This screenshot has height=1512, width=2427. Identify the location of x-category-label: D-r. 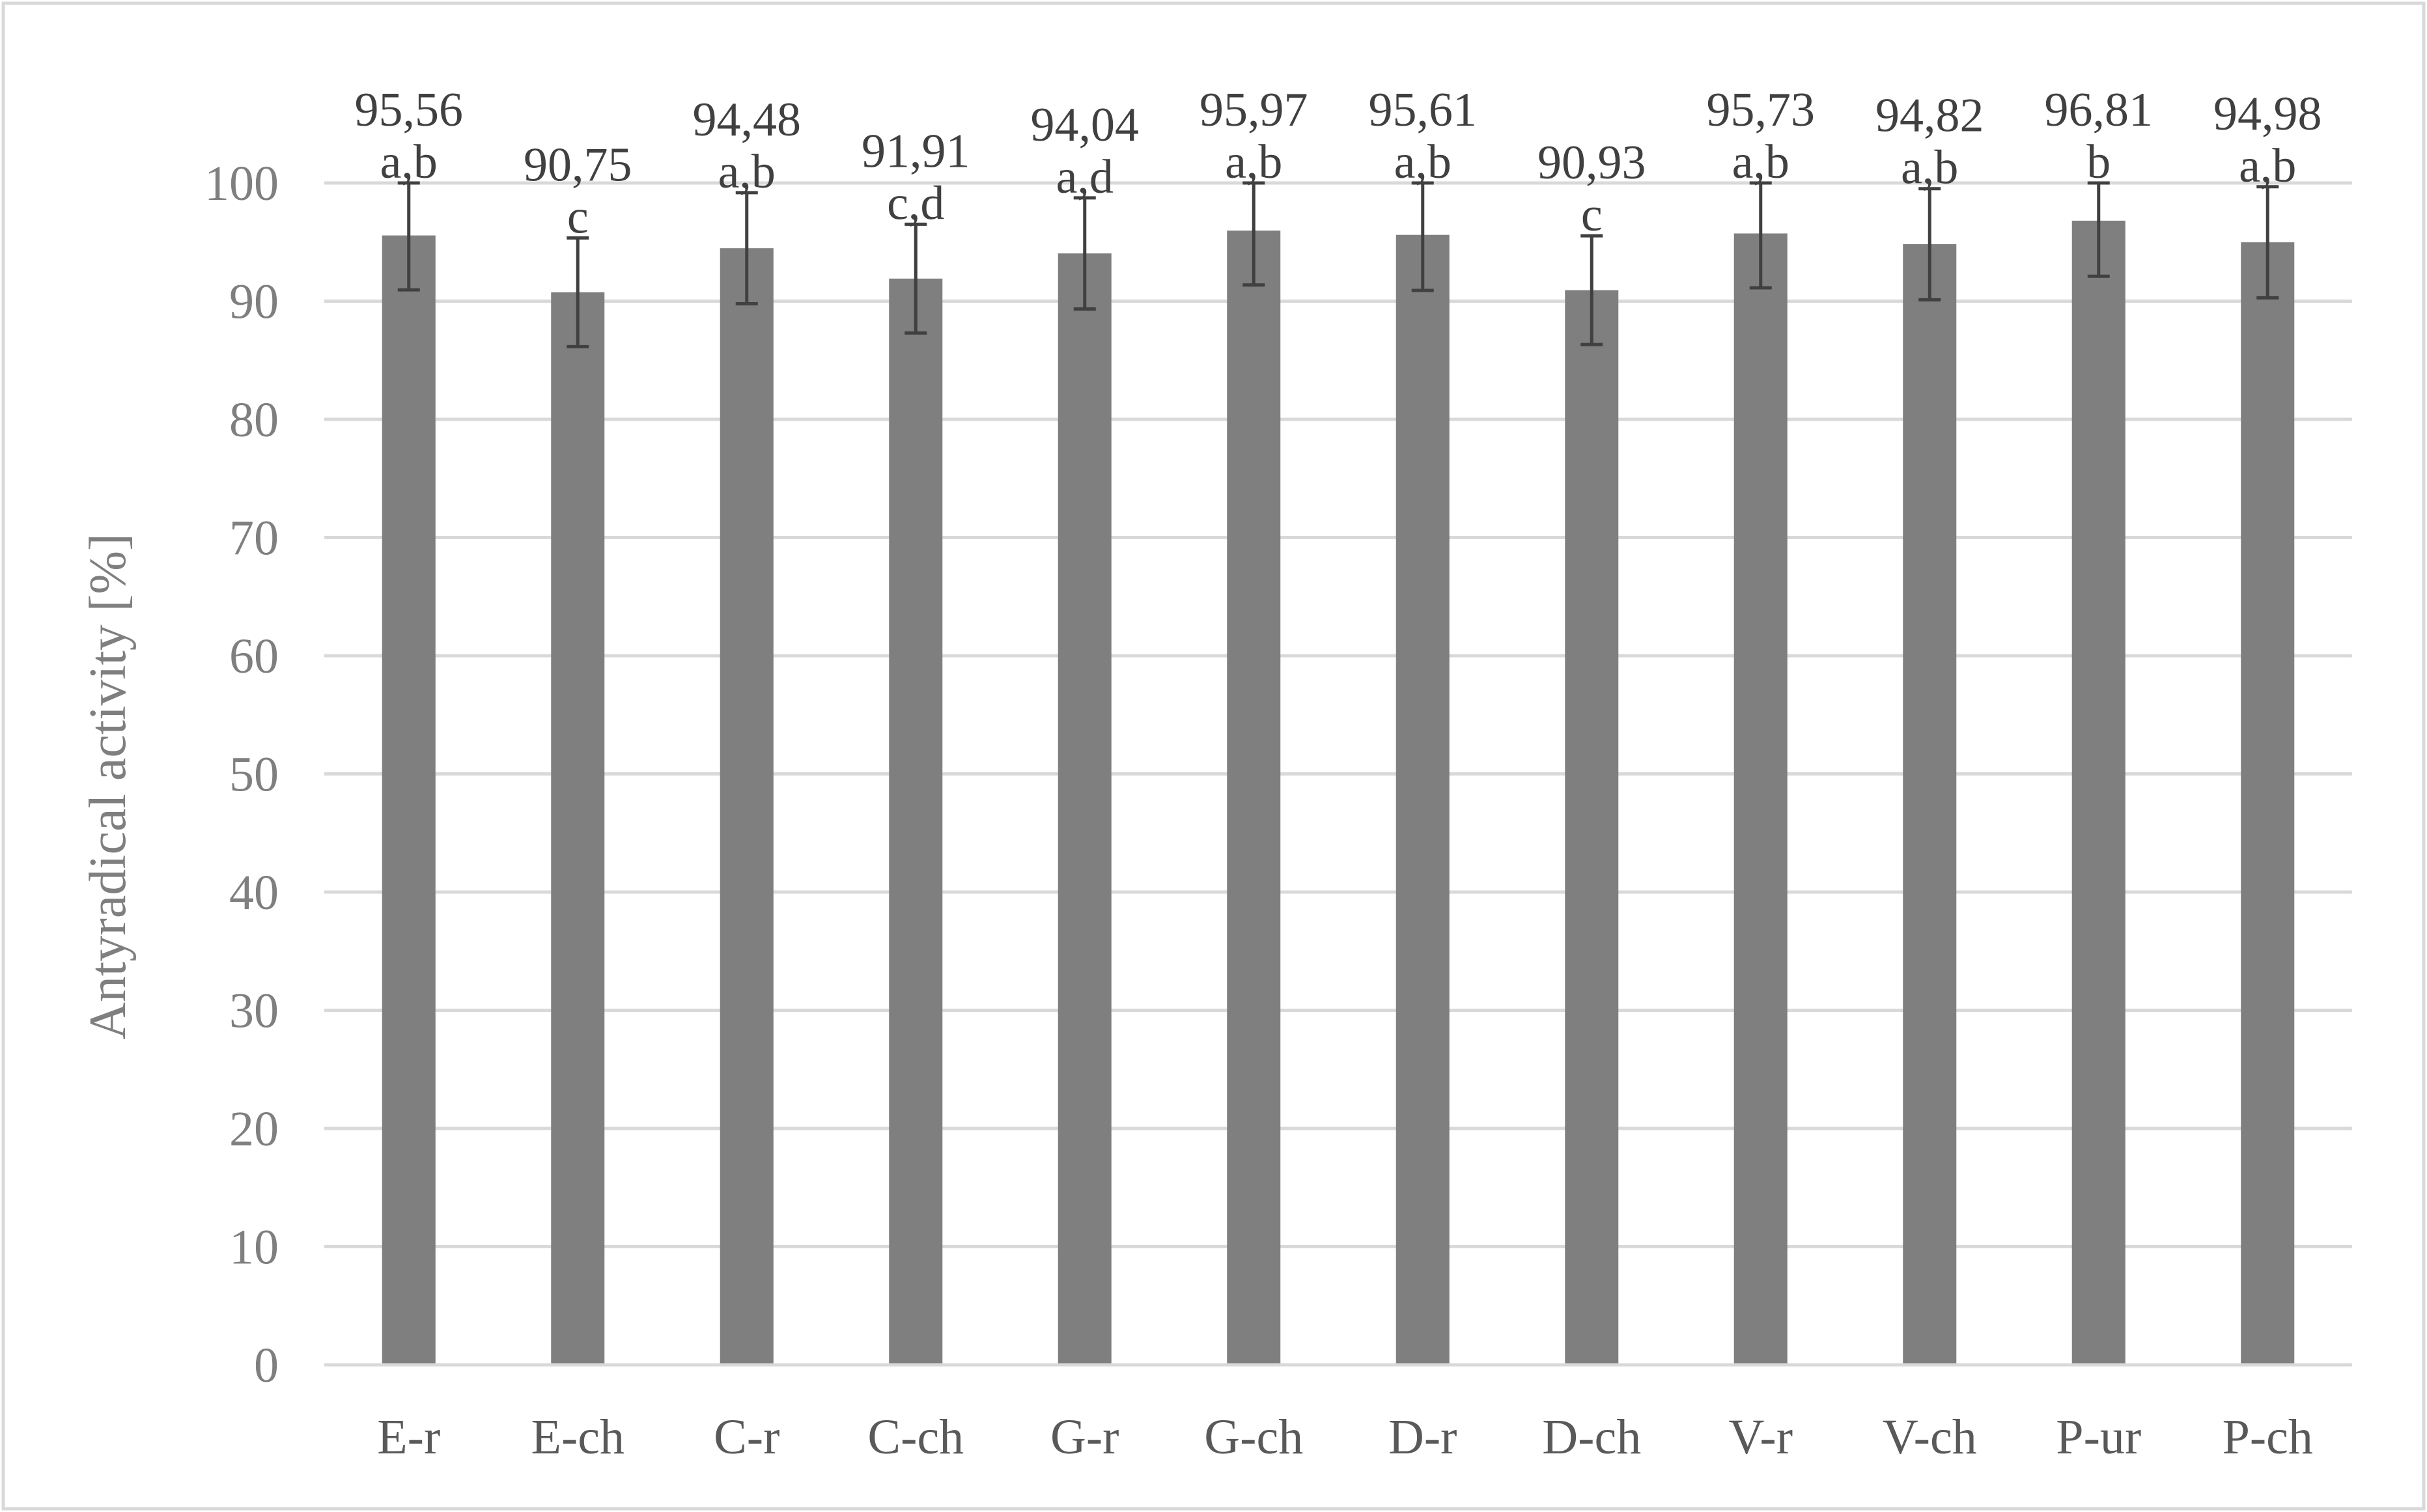
(1422, 1437).